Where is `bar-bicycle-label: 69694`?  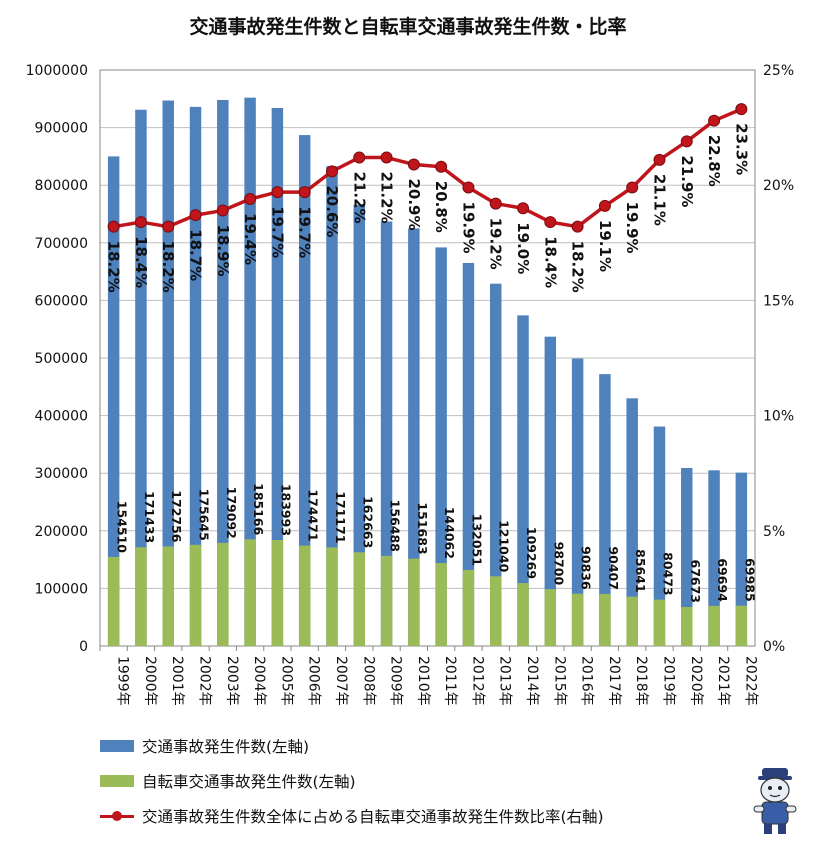
bar-bicycle-label: 69694 is located at coordinates (722, 580).